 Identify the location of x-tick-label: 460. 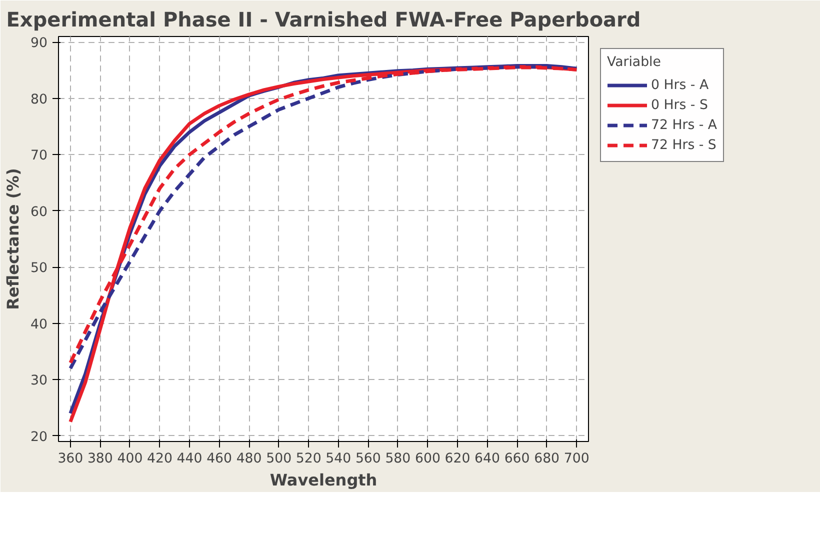
(219, 459).